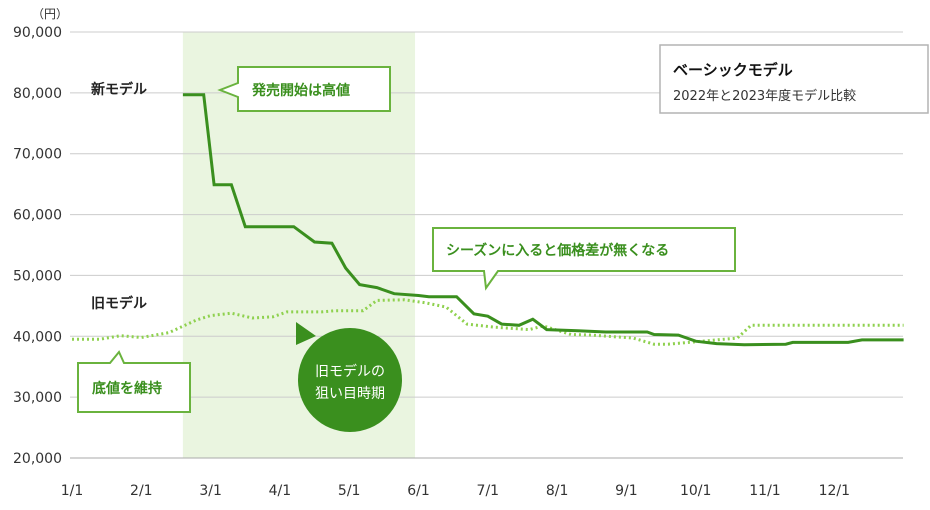  What do you see at coordinates (37, 459) in the screenshot?
I see `y-tick-label: 20,000` at bounding box center [37, 459].